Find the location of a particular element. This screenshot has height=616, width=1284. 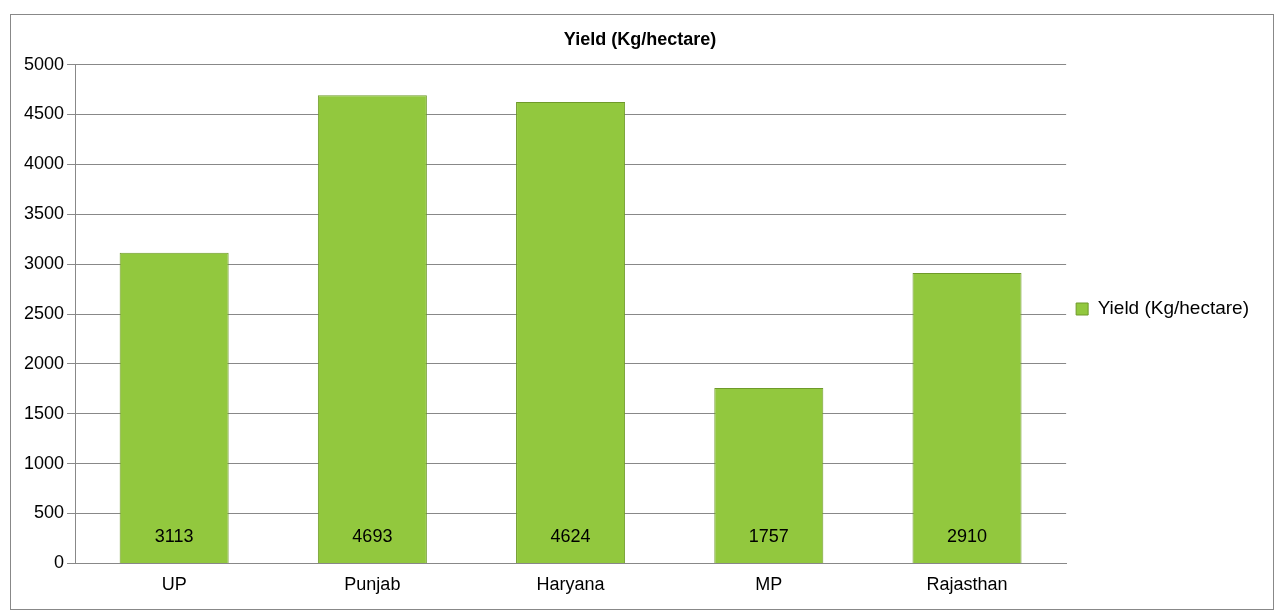

y-tick-label: 1500 is located at coordinates (44, 412).